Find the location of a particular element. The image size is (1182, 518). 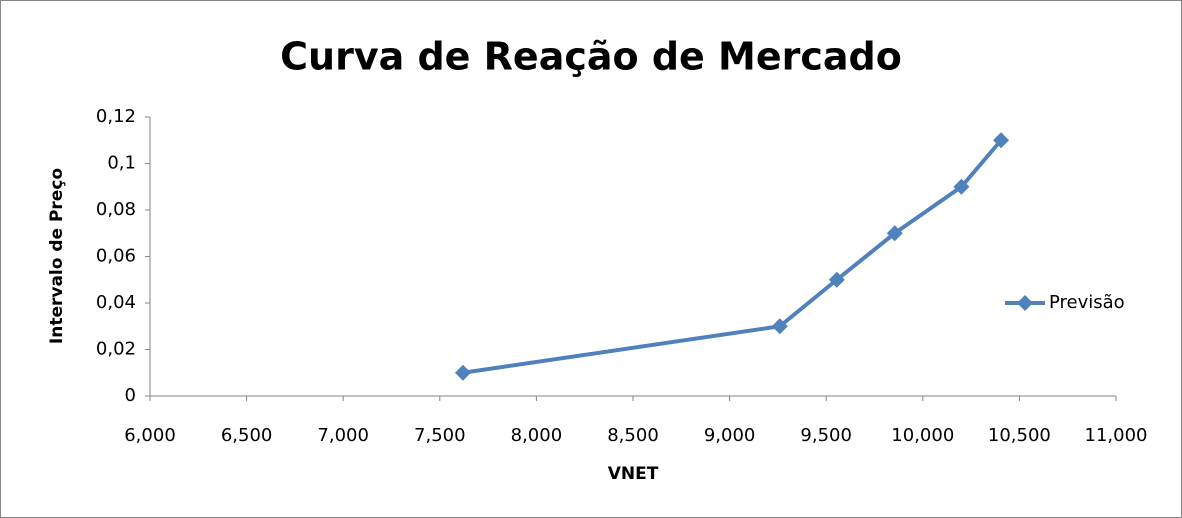

x-tick-label: 11,000 is located at coordinates (1116, 435).